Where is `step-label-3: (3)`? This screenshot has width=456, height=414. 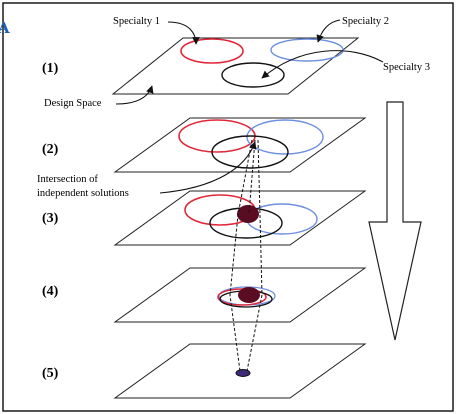 step-label-3: (3) is located at coordinates (50, 218).